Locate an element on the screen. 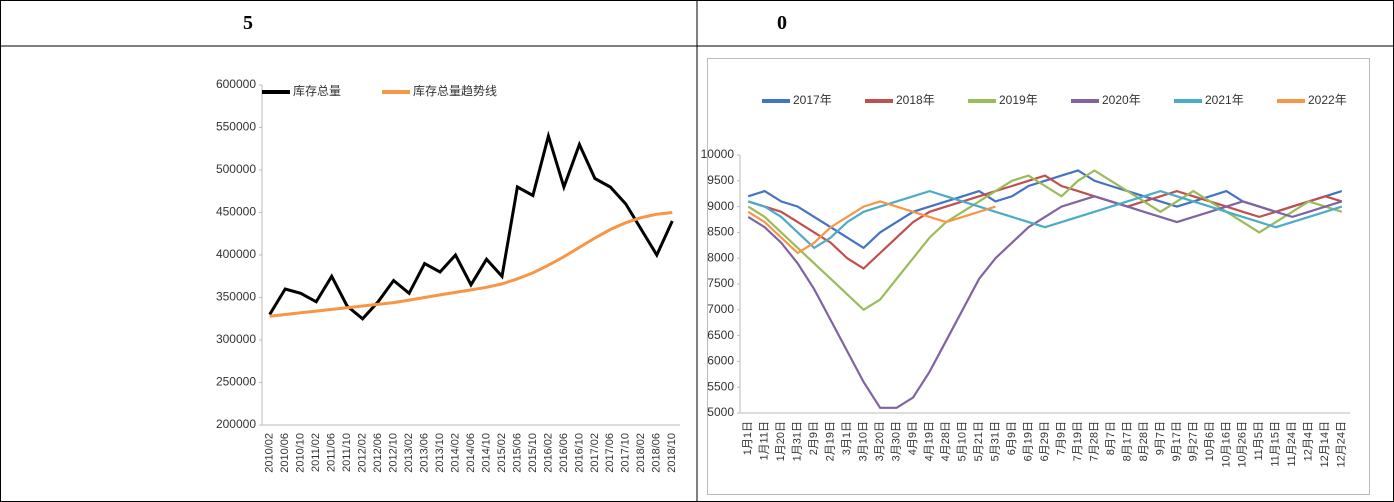 The width and height of the screenshot is (1394, 502). x-tick-label: 2018/02 is located at coordinates (641, 453).